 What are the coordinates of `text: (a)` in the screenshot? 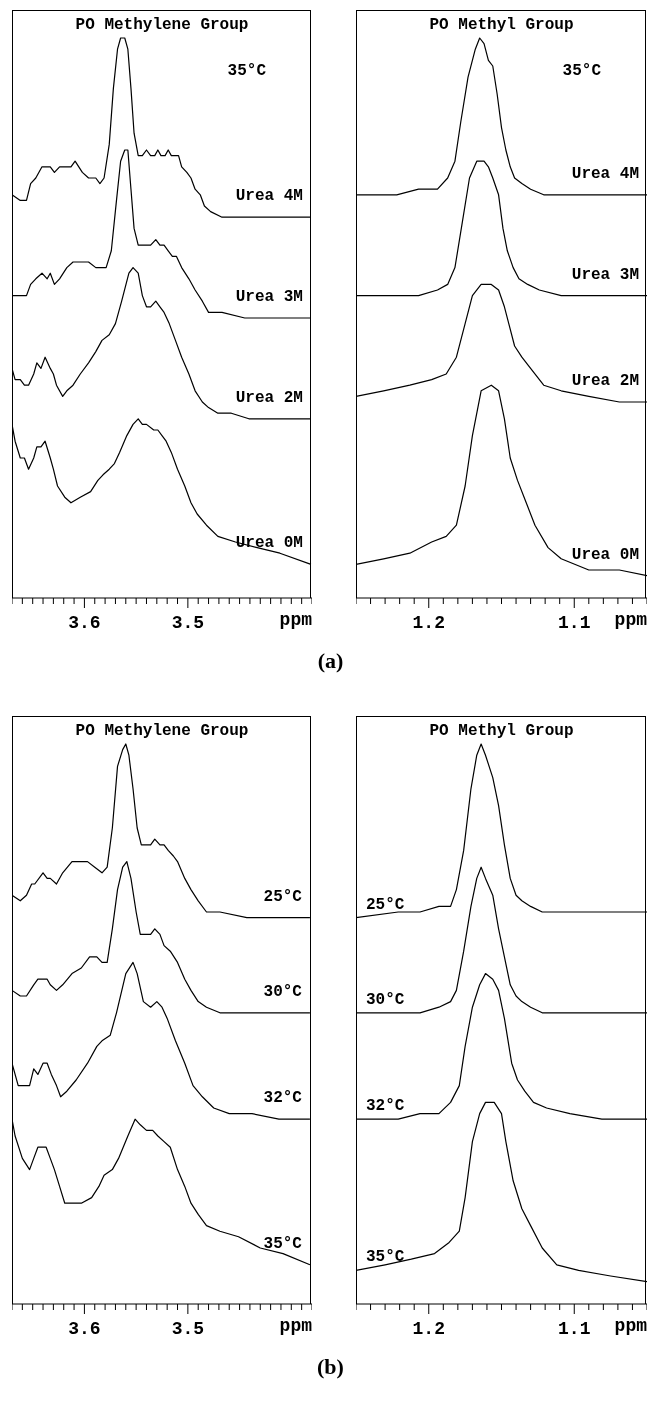 It's located at (330, 661).